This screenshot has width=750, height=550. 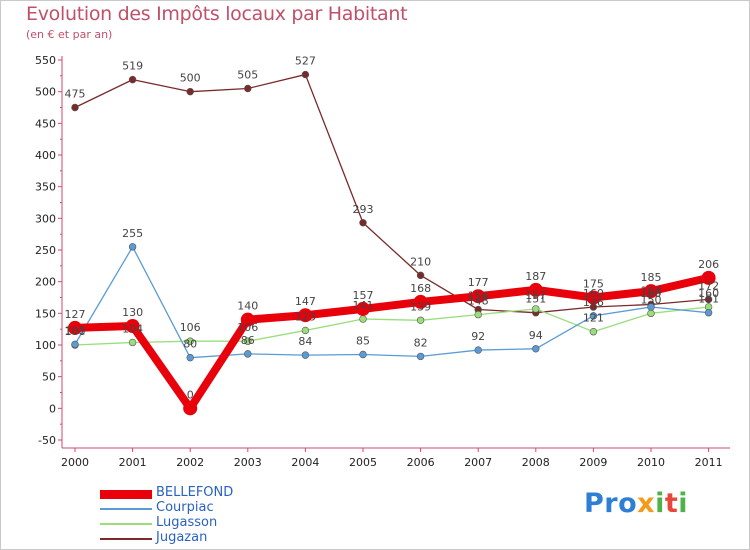 I want to click on data-label-courpiac: 86, so click(x=248, y=340).